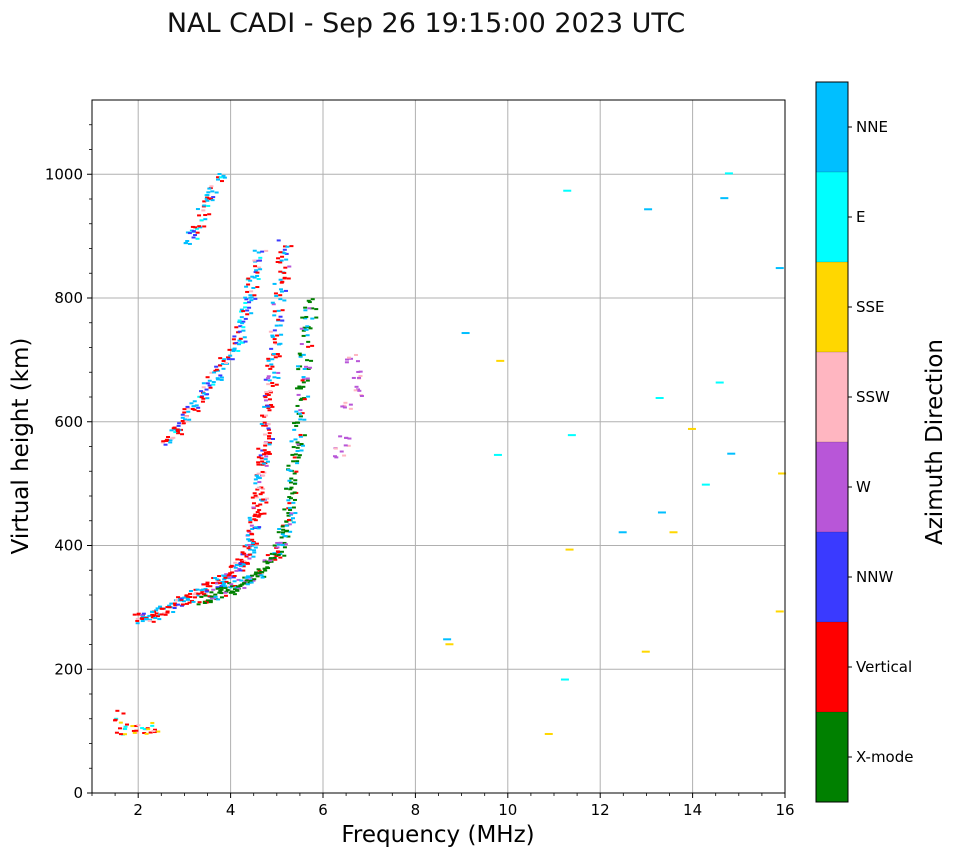 The height and width of the screenshot is (857, 958). I want to click on x-tick-label: 2, so click(138, 810).